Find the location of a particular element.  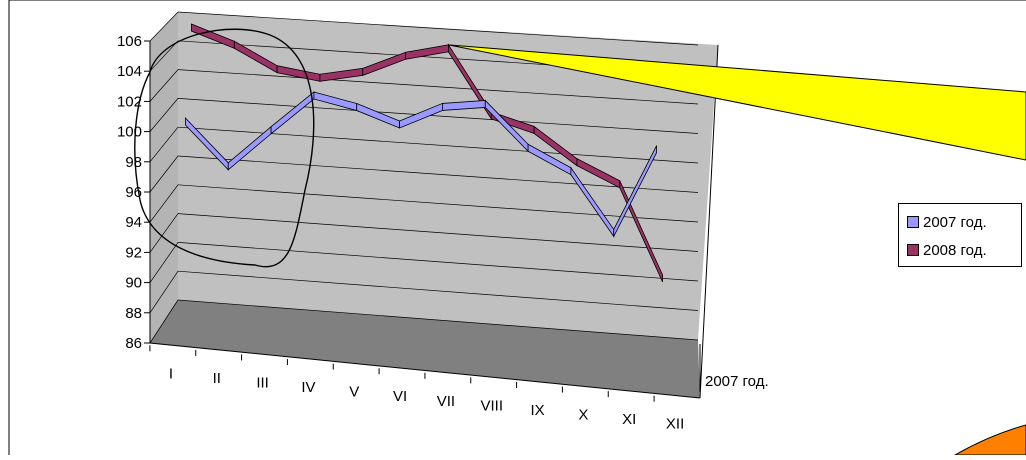

x-tick-label: VII is located at coordinates (446, 401).